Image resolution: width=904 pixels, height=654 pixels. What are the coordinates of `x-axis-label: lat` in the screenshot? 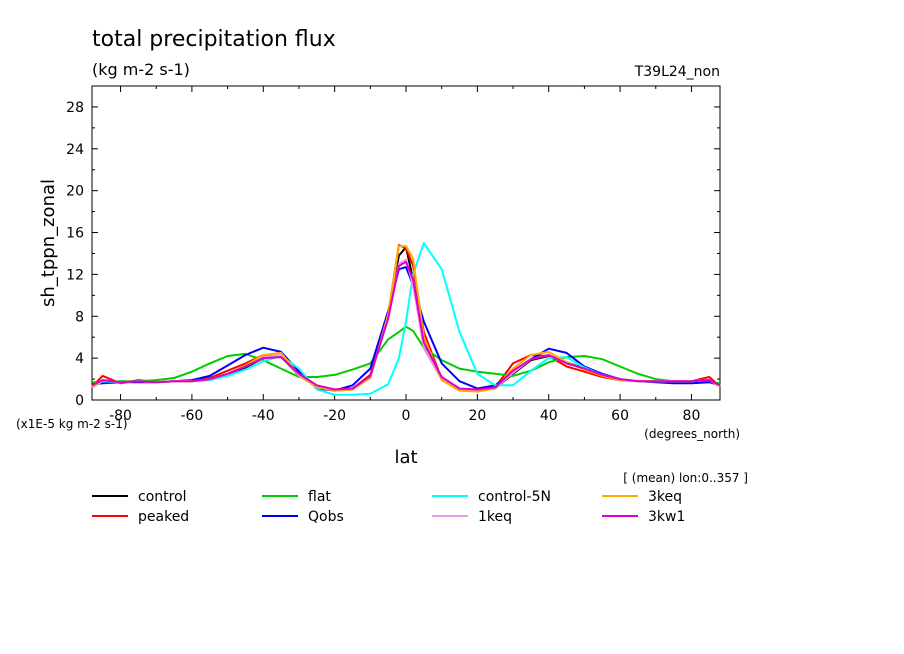 It's located at (405, 457).